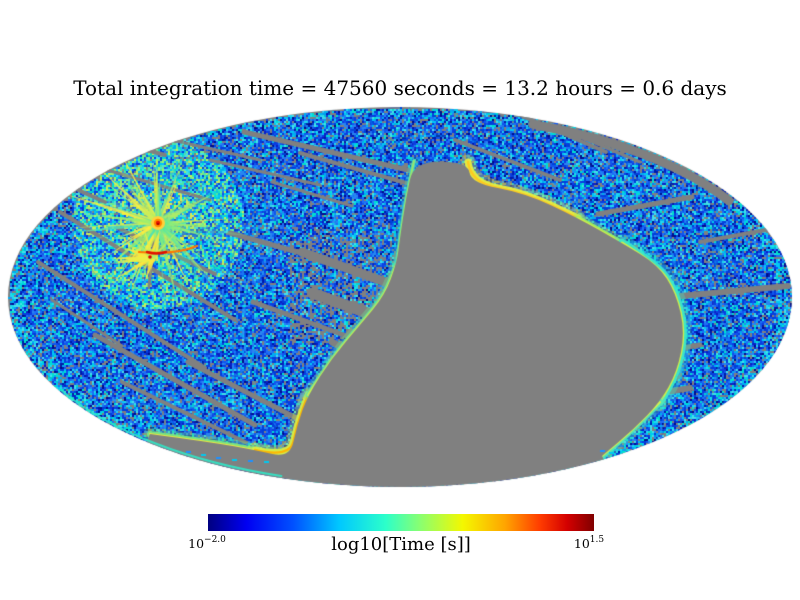 This screenshot has width=800, height=600. What do you see at coordinates (401, 522) in the screenshot?
I see `colorbar-gradient` at bounding box center [401, 522].